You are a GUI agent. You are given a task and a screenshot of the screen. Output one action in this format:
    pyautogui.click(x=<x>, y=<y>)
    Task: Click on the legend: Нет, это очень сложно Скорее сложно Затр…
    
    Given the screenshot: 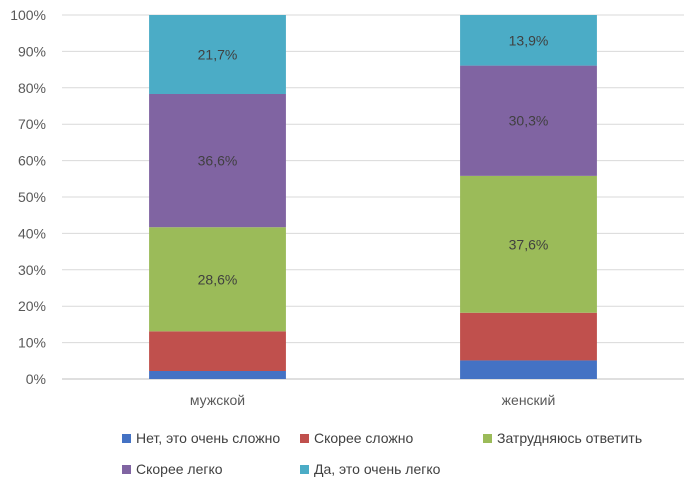 What is the action you would take?
    pyautogui.click(x=342, y=450)
    